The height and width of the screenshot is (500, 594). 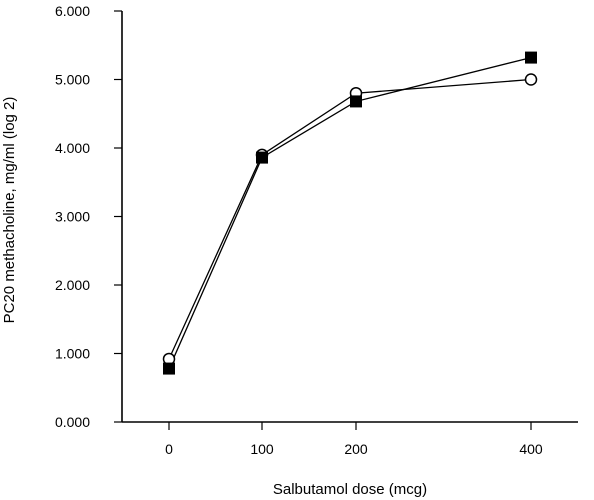 I want to click on y-tick-label: 3.000, so click(x=72, y=217).